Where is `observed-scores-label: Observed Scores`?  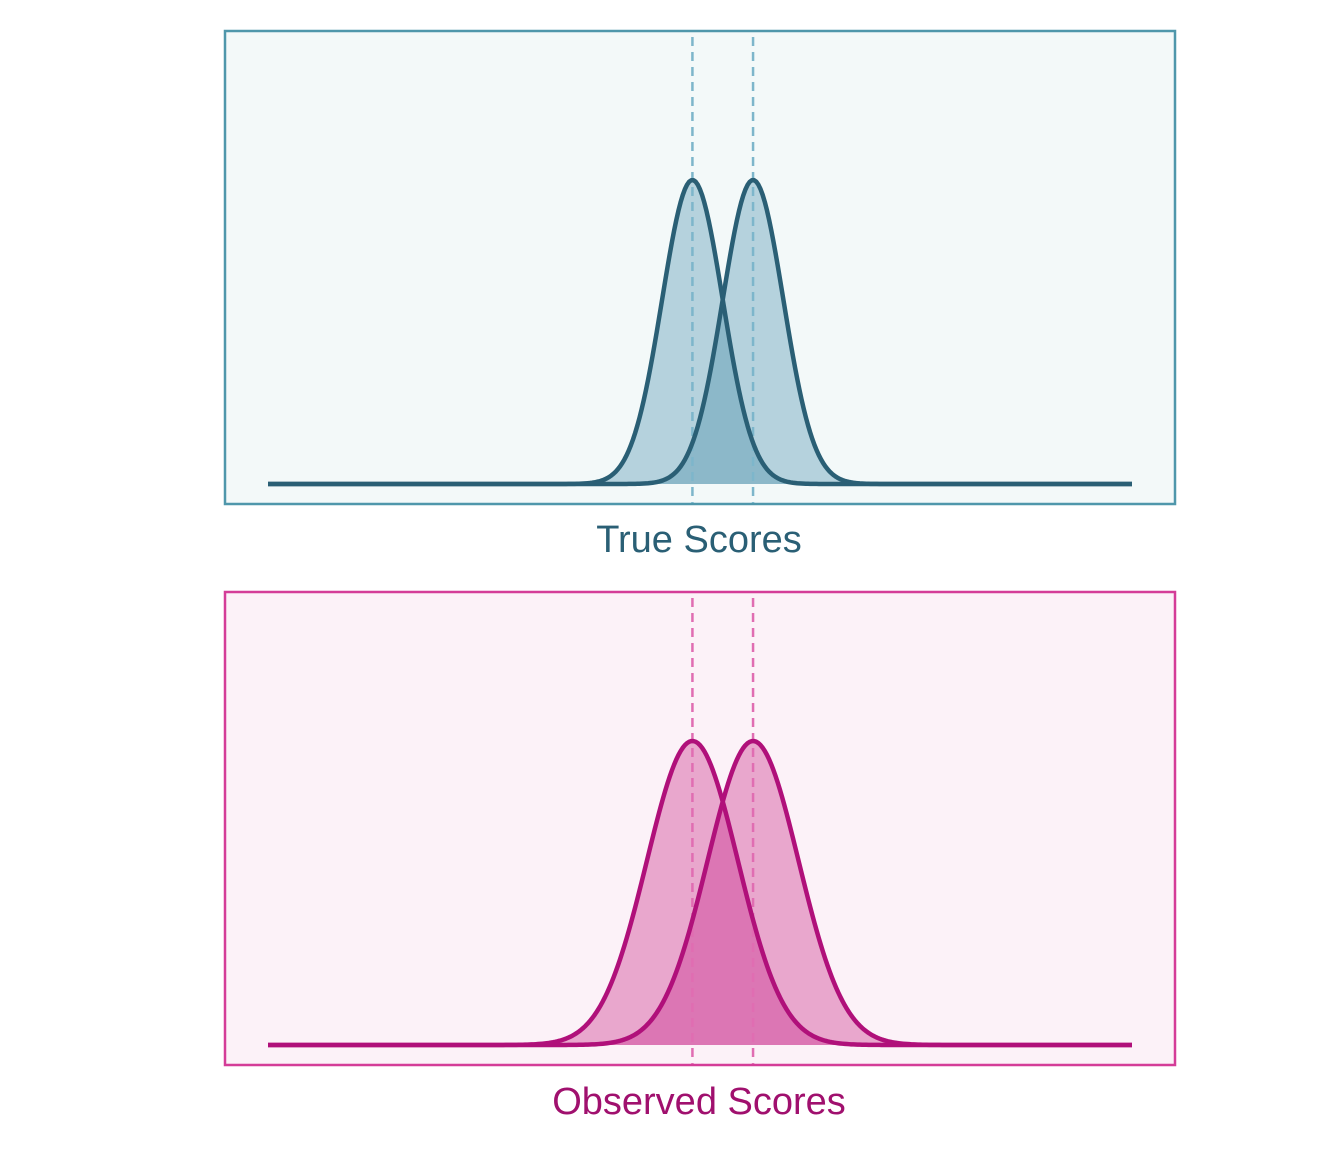 observed-scores-label: Observed Scores is located at coordinates (699, 1102).